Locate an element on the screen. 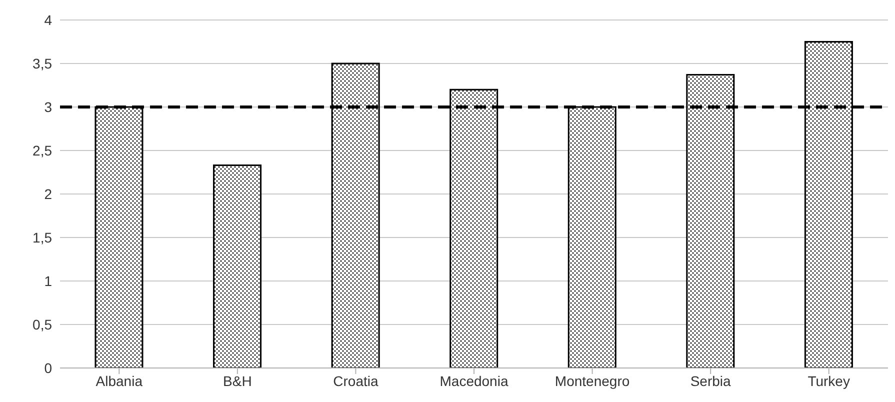 The height and width of the screenshot is (402, 895). y-tick-label: 3 is located at coordinates (48, 106).